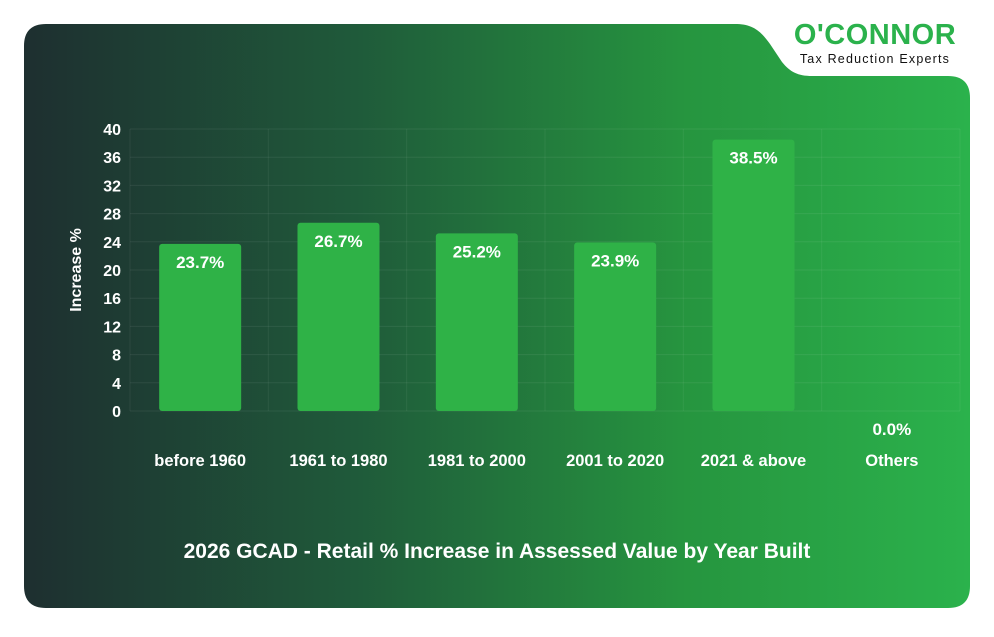 This screenshot has width=994, height=637. I want to click on data-label: 0.0%, so click(891, 429).